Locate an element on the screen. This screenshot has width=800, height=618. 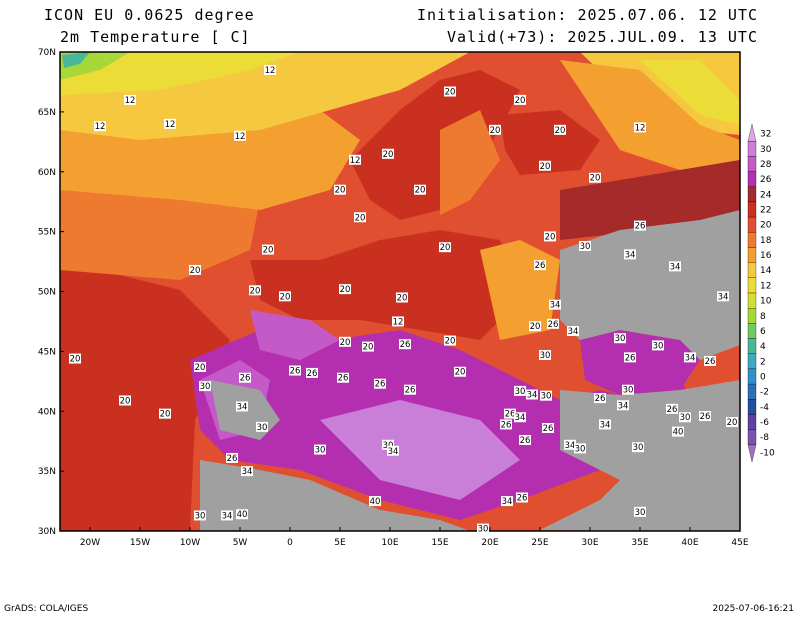
lat-tick-label: 30N is located at coordinates (47, 532).